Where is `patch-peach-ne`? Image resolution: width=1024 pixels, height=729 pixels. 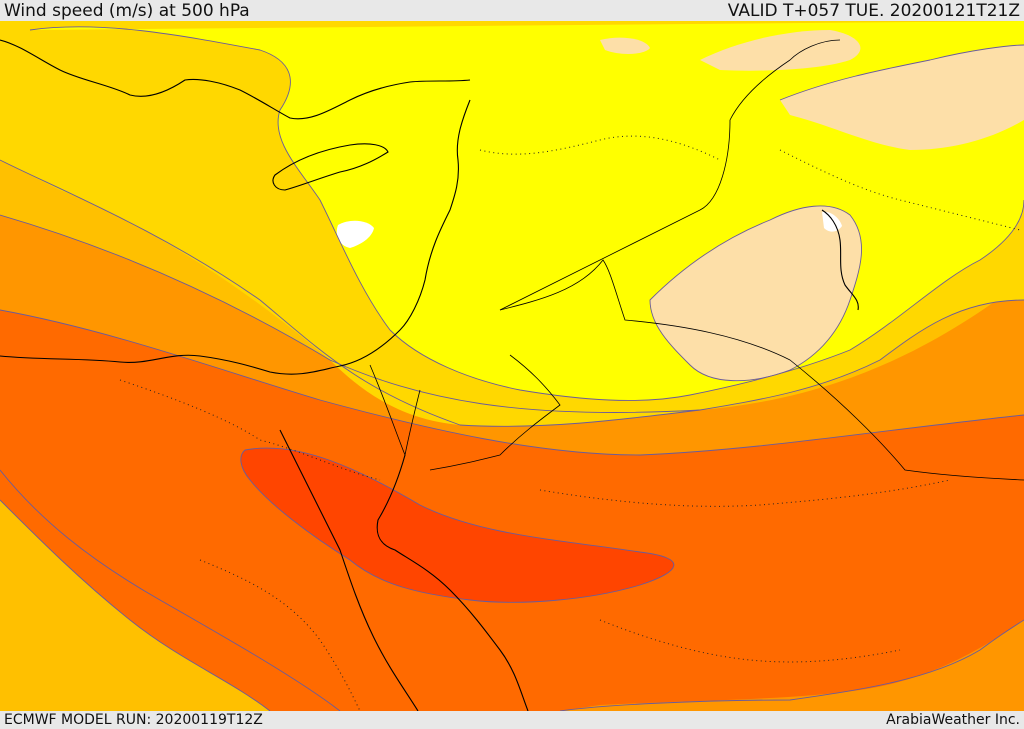 patch-peach-ne is located at coordinates (902, 97).